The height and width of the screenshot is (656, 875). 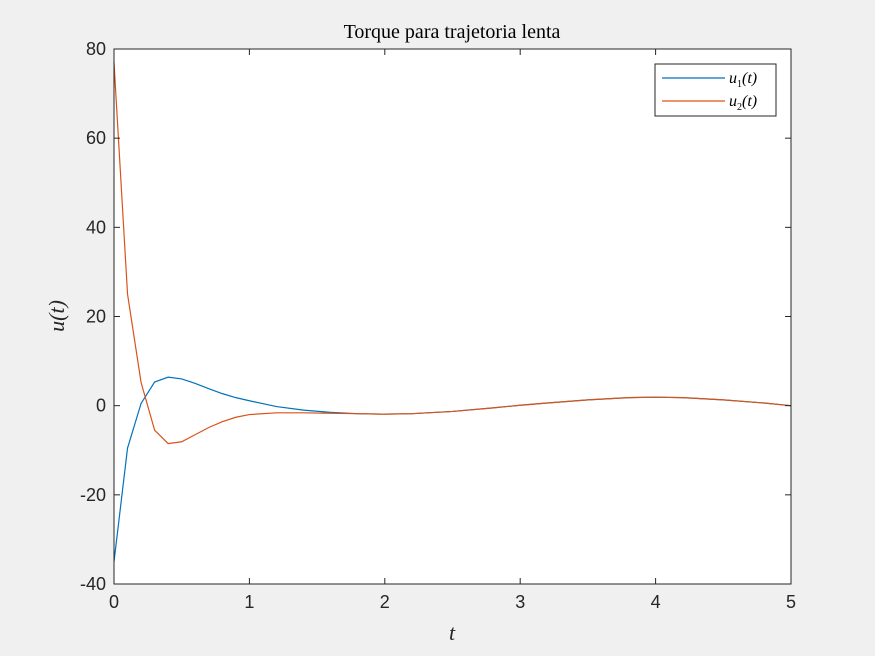 What do you see at coordinates (249, 602) in the screenshot?
I see `x-tick-label: 1` at bounding box center [249, 602].